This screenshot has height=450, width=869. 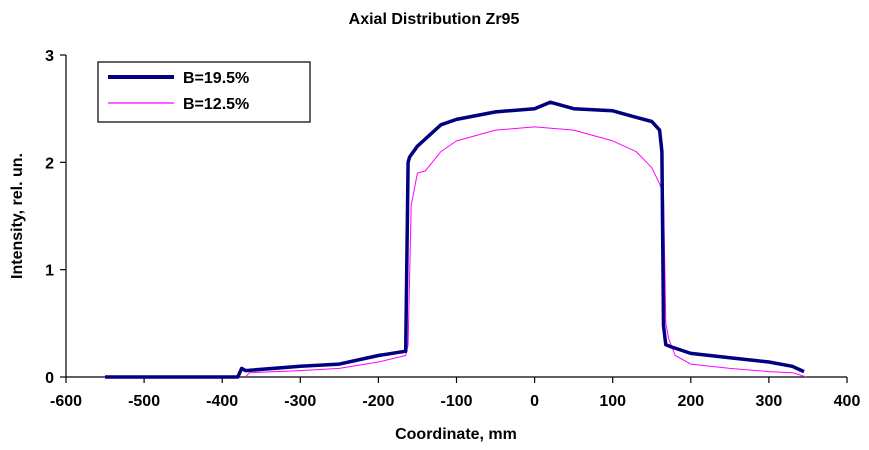 I want to click on x-tick-label: 400, so click(x=847, y=401).